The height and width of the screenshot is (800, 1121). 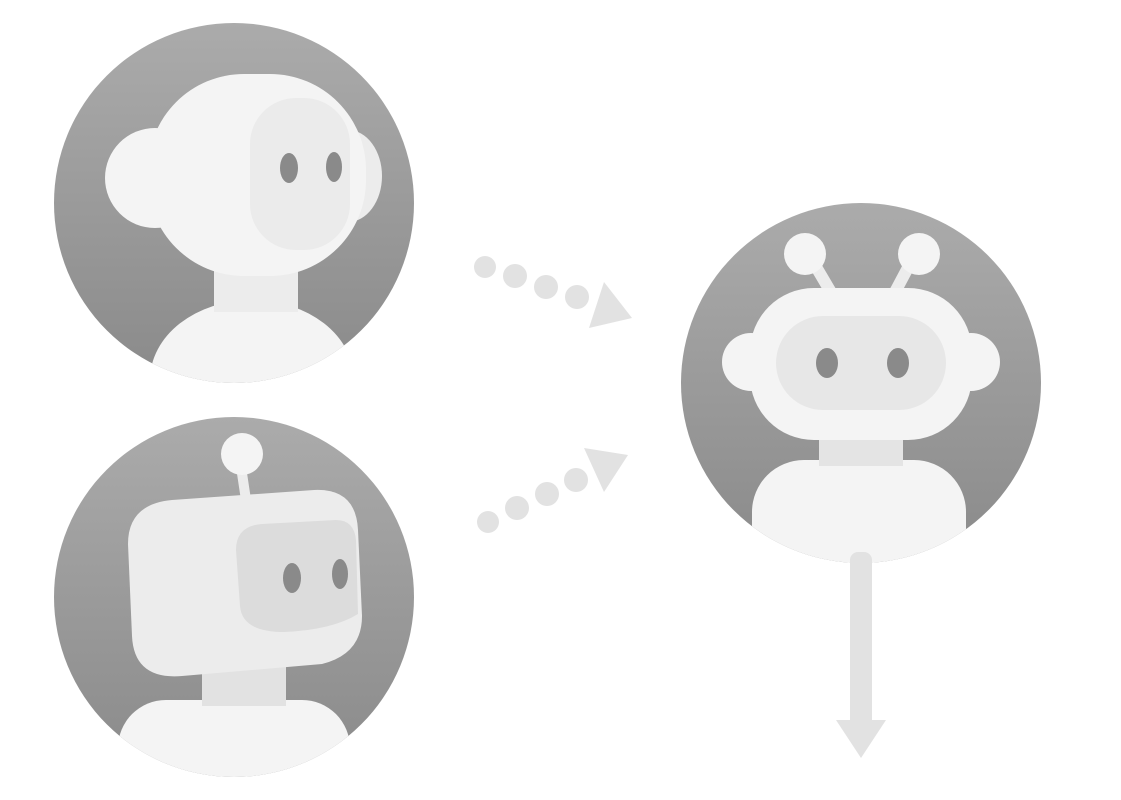 What do you see at coordinates (861, 363) in the screenshot?
I see `new-robot-face-plate` at bounding box center [861, 363].